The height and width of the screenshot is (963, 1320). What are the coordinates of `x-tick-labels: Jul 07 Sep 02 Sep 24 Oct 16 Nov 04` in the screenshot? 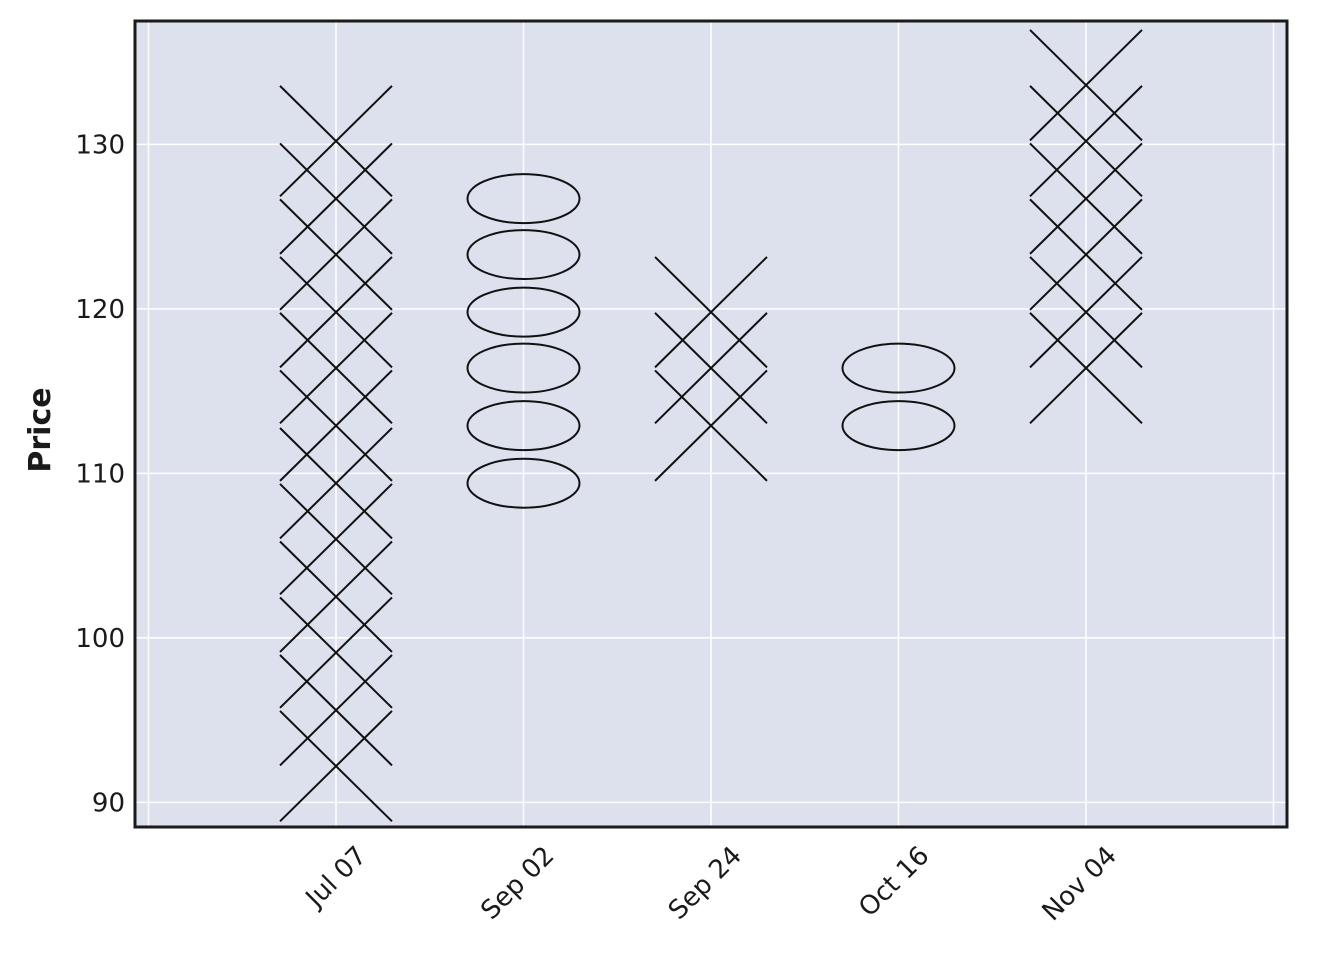 It's located at (711, 884).